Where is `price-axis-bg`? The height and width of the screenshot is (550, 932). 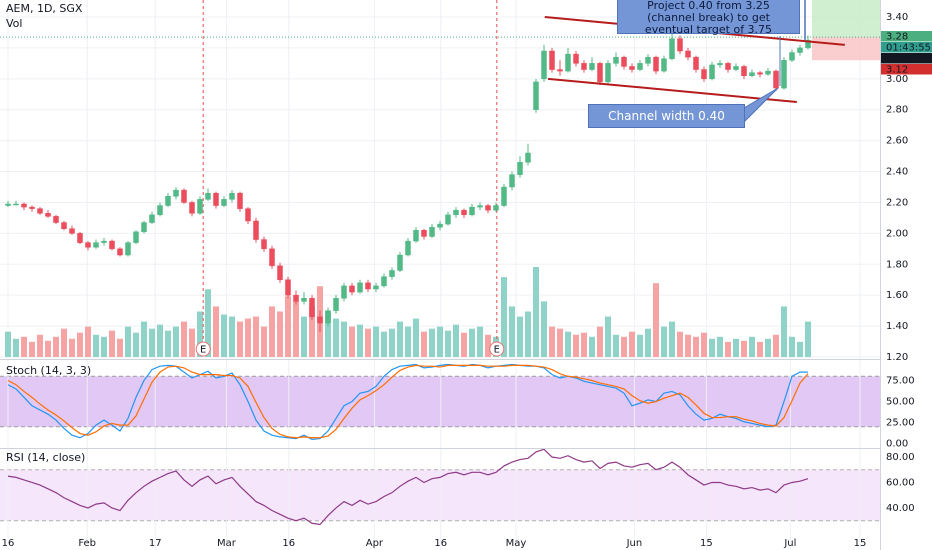 price-axis-bg is located at coordinates (906, 275).